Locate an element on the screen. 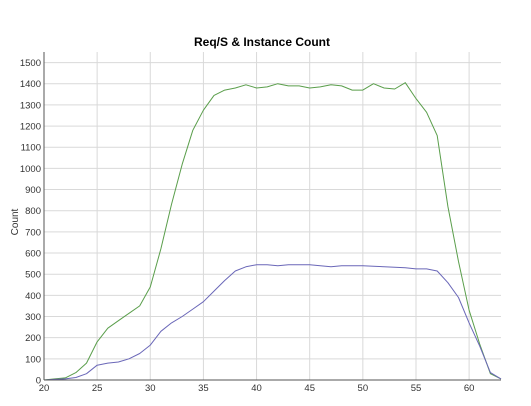 Image resolution: width=531 pixels, height=406 pixels. y-tick-label: 0 is located at coordinates (38, 381).